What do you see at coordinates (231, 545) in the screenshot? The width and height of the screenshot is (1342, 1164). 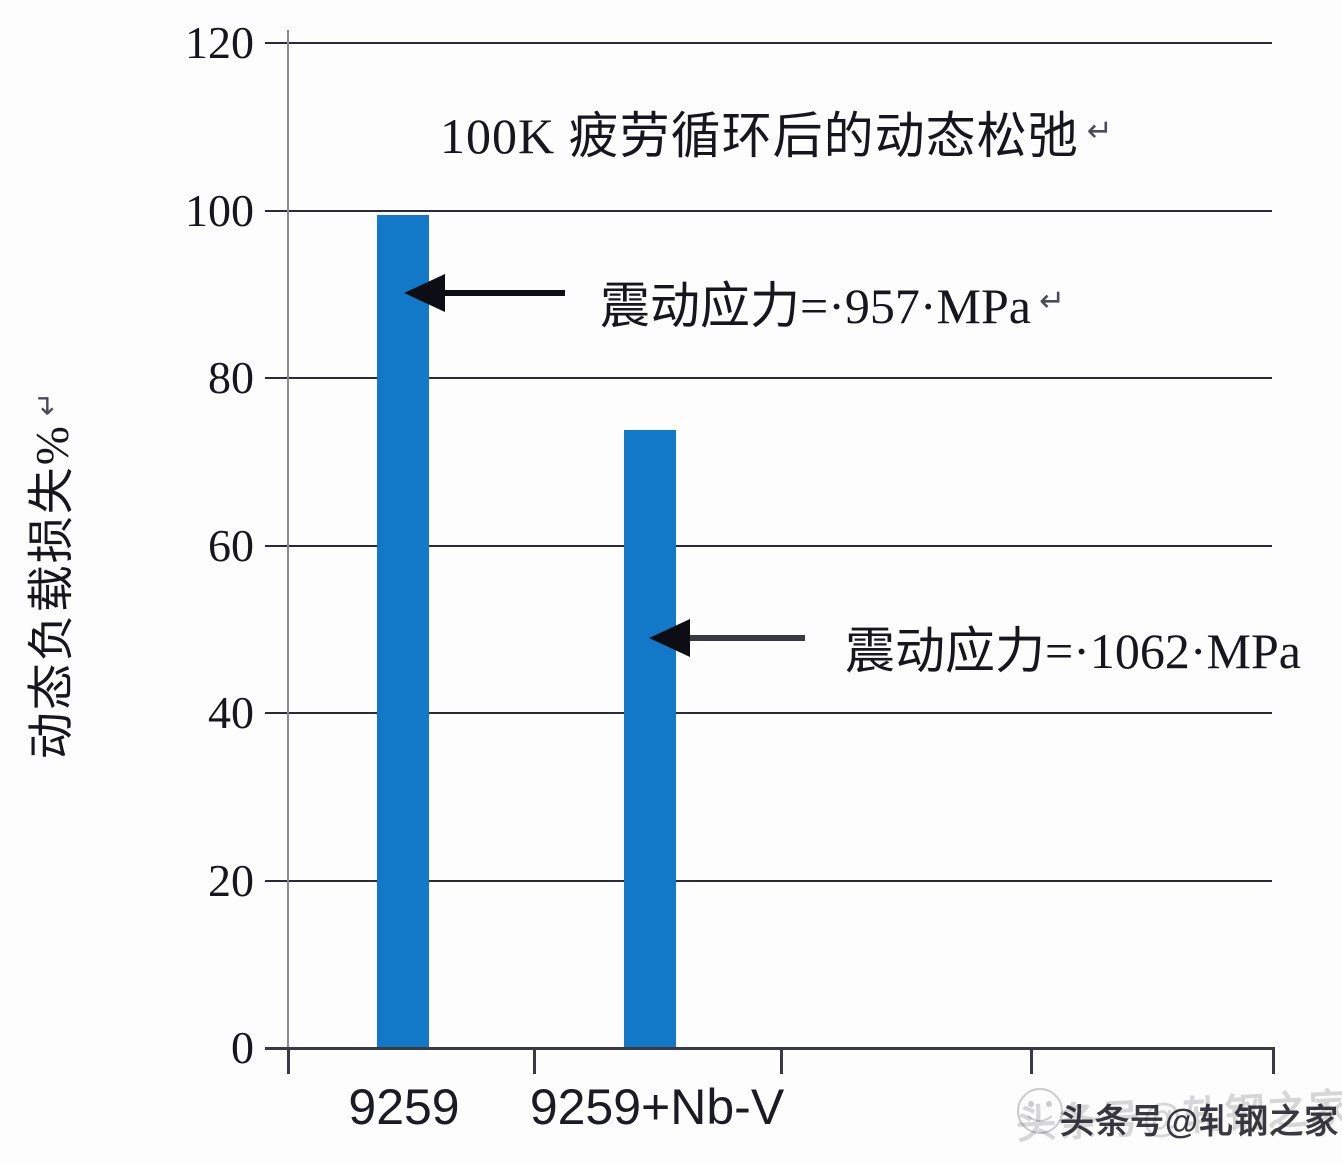 I see `y-tick-label-60: 60` at bounding box center [231, 545].